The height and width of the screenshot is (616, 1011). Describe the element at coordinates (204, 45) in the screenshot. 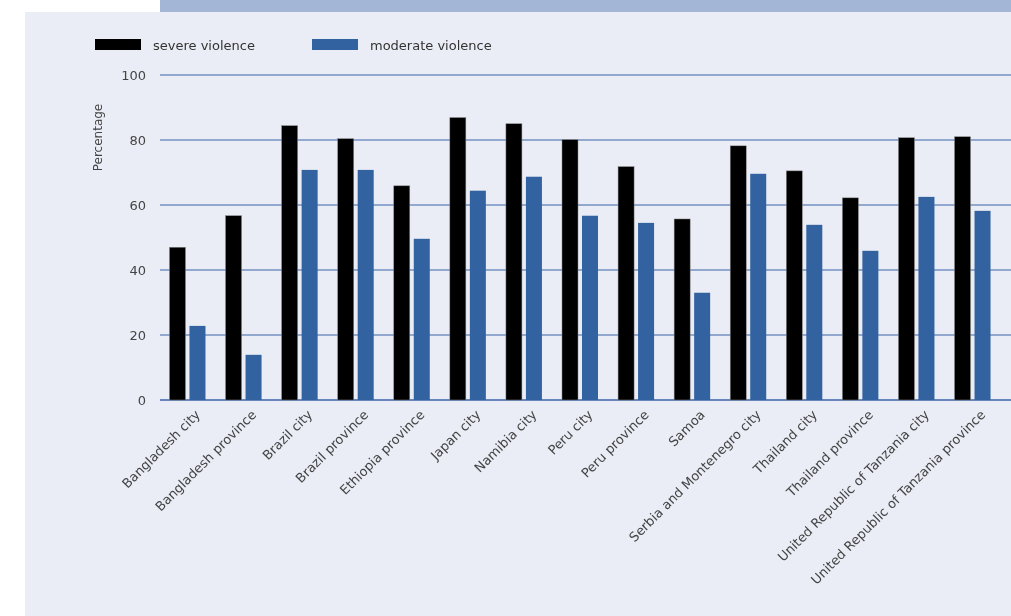

I see `legend-label: severe violence` at that location.